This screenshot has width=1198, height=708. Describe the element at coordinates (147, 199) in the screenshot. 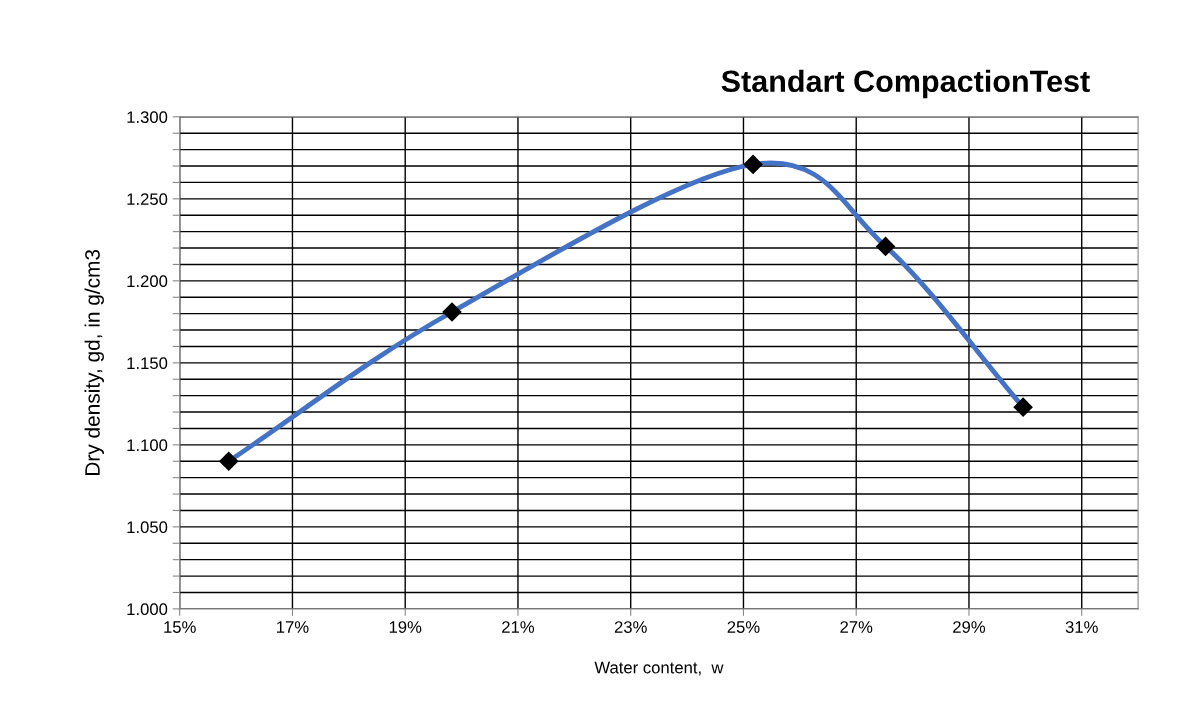

I see `y-tick-label: 1.250` at that location.